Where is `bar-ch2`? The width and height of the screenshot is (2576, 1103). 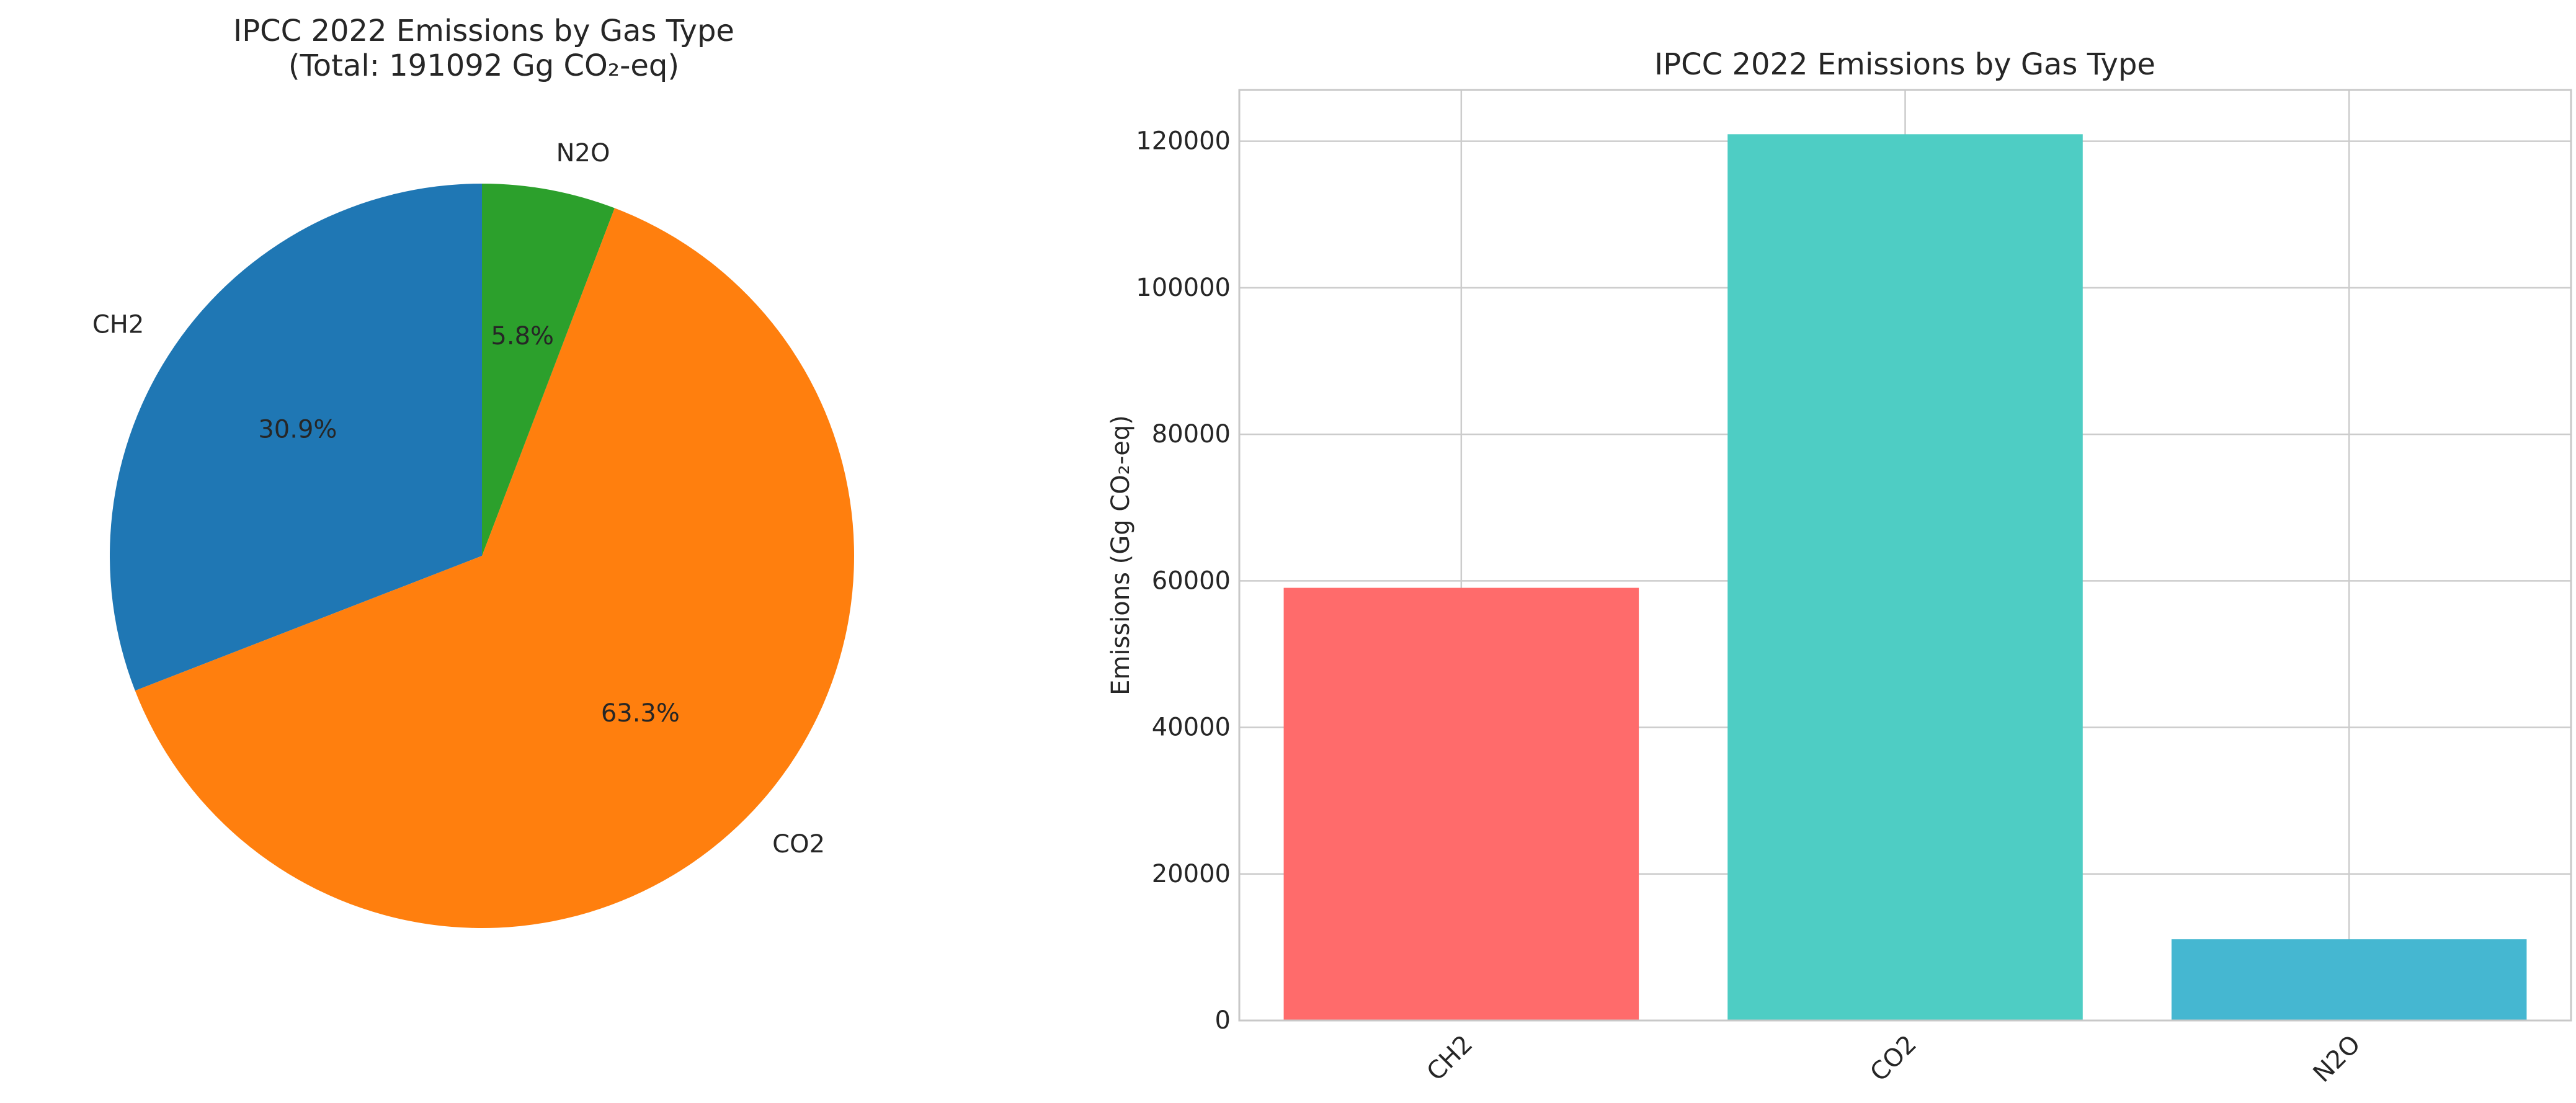
bar-ch2 is located at coordinates (1461, 803).